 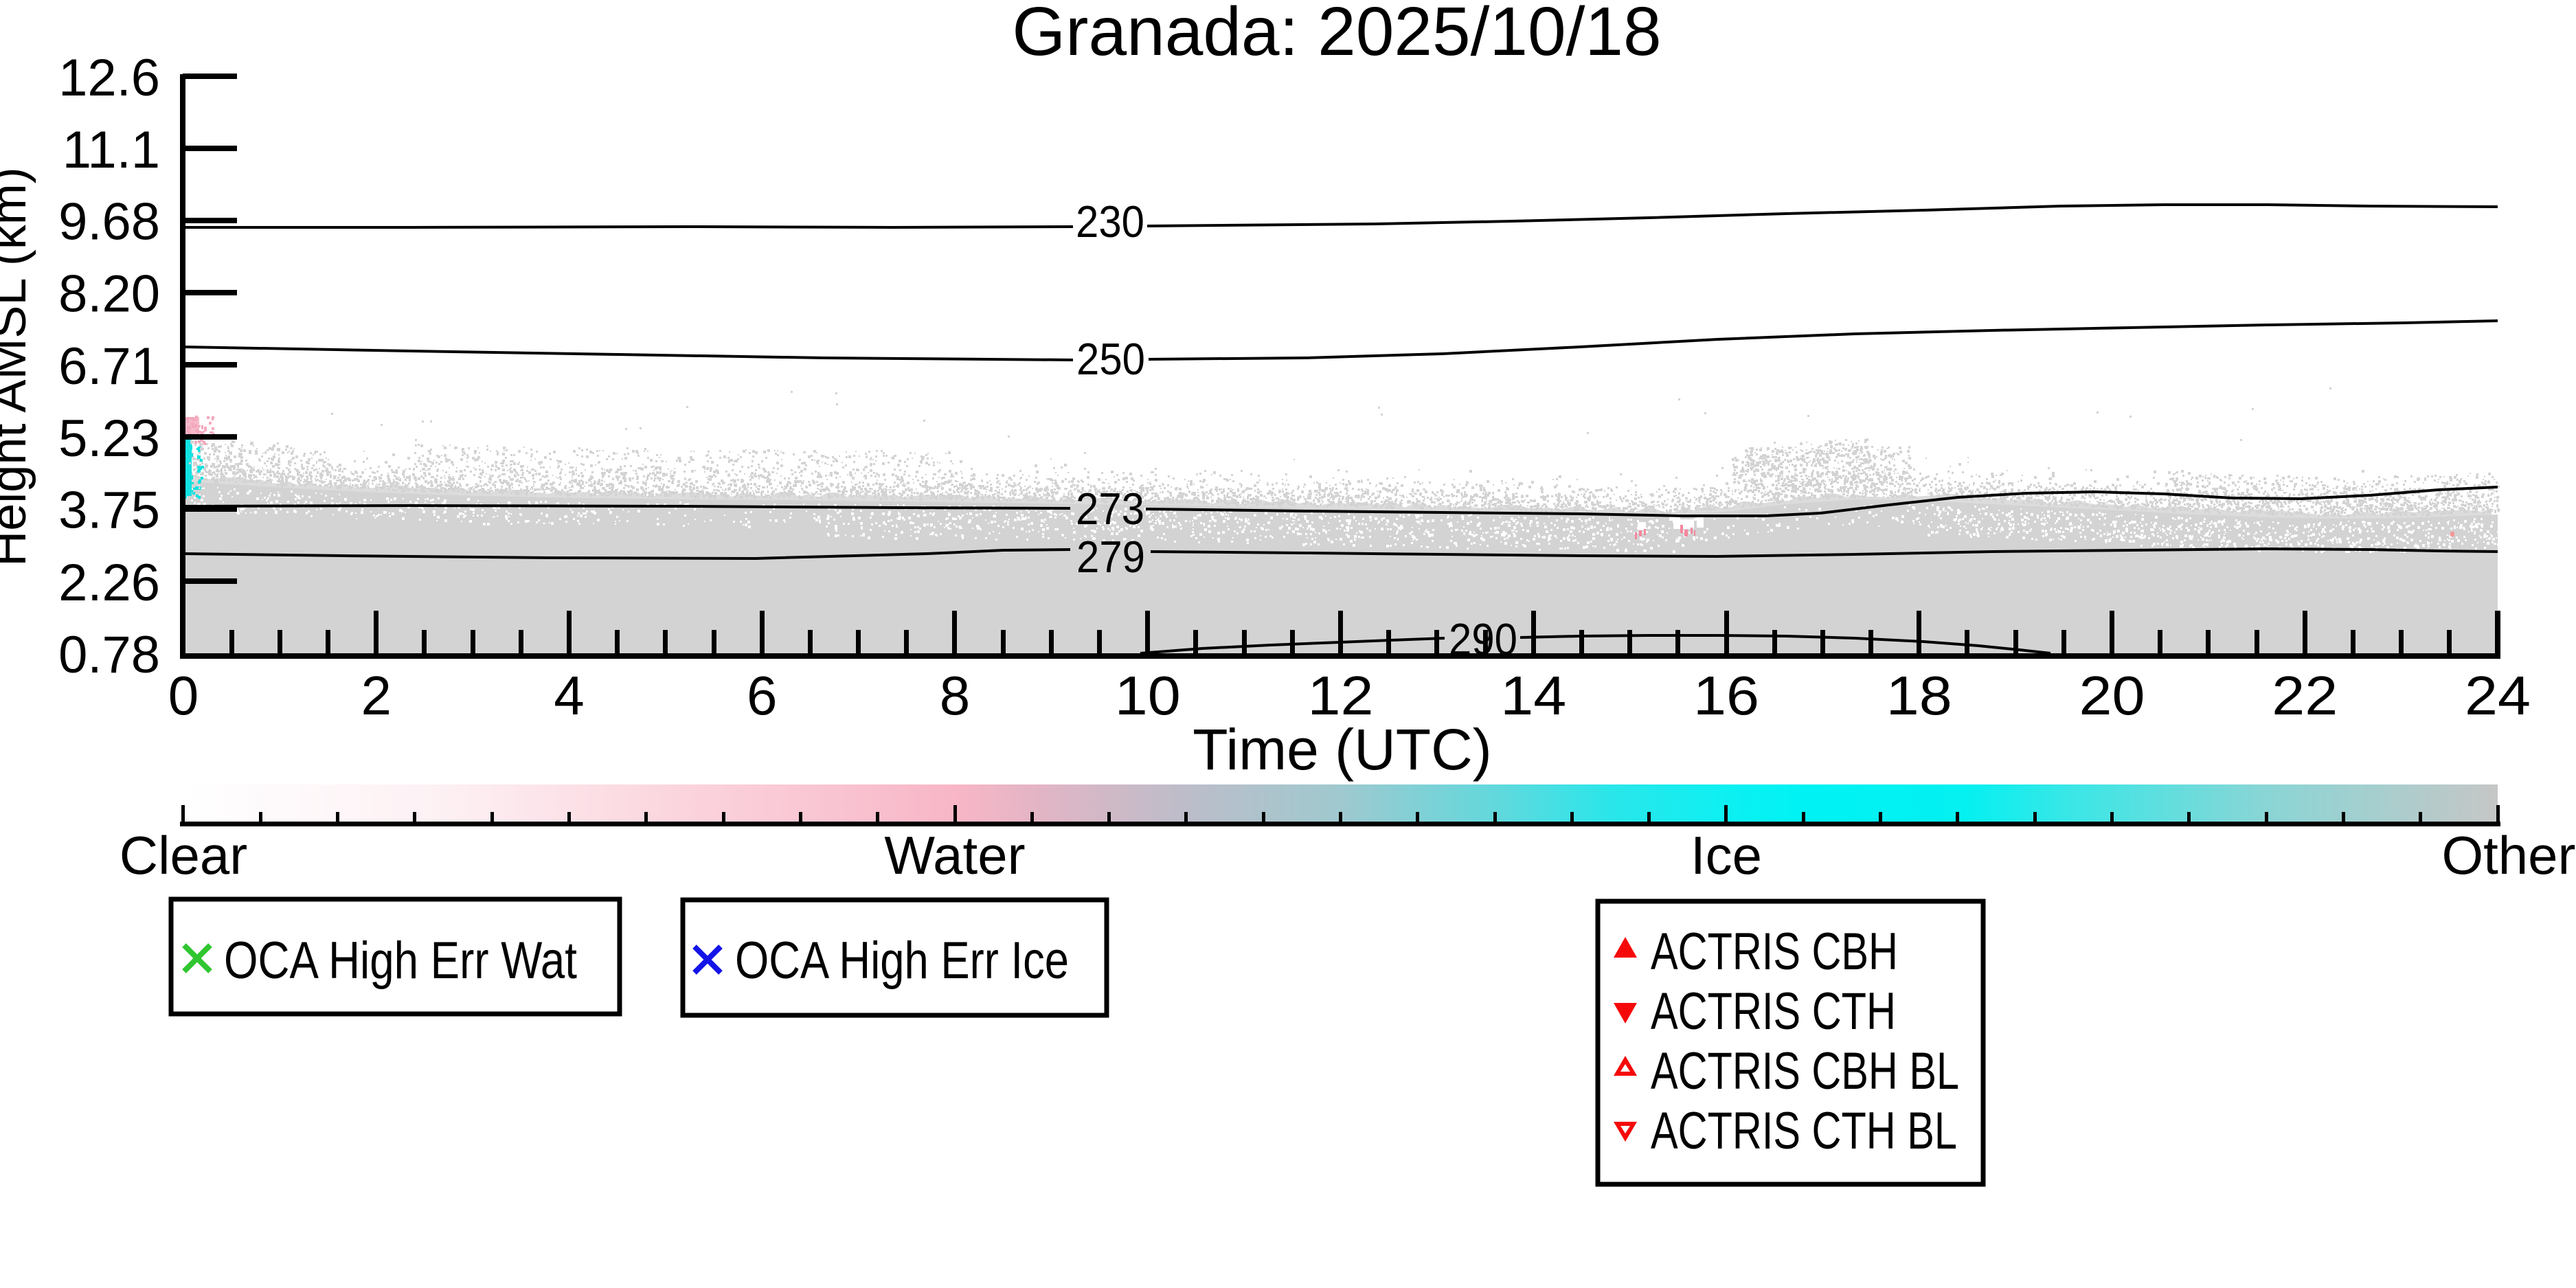 I want to click on svg-text: 12.6, so click(x=109, y=78).